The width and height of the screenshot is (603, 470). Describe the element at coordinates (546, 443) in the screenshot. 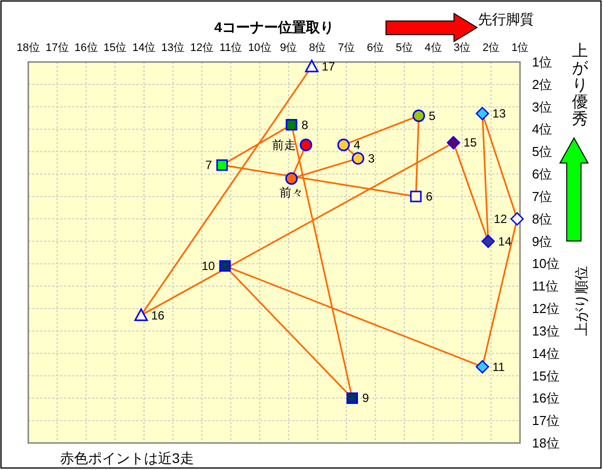

I see `y-tick-label: 18位` at that location.